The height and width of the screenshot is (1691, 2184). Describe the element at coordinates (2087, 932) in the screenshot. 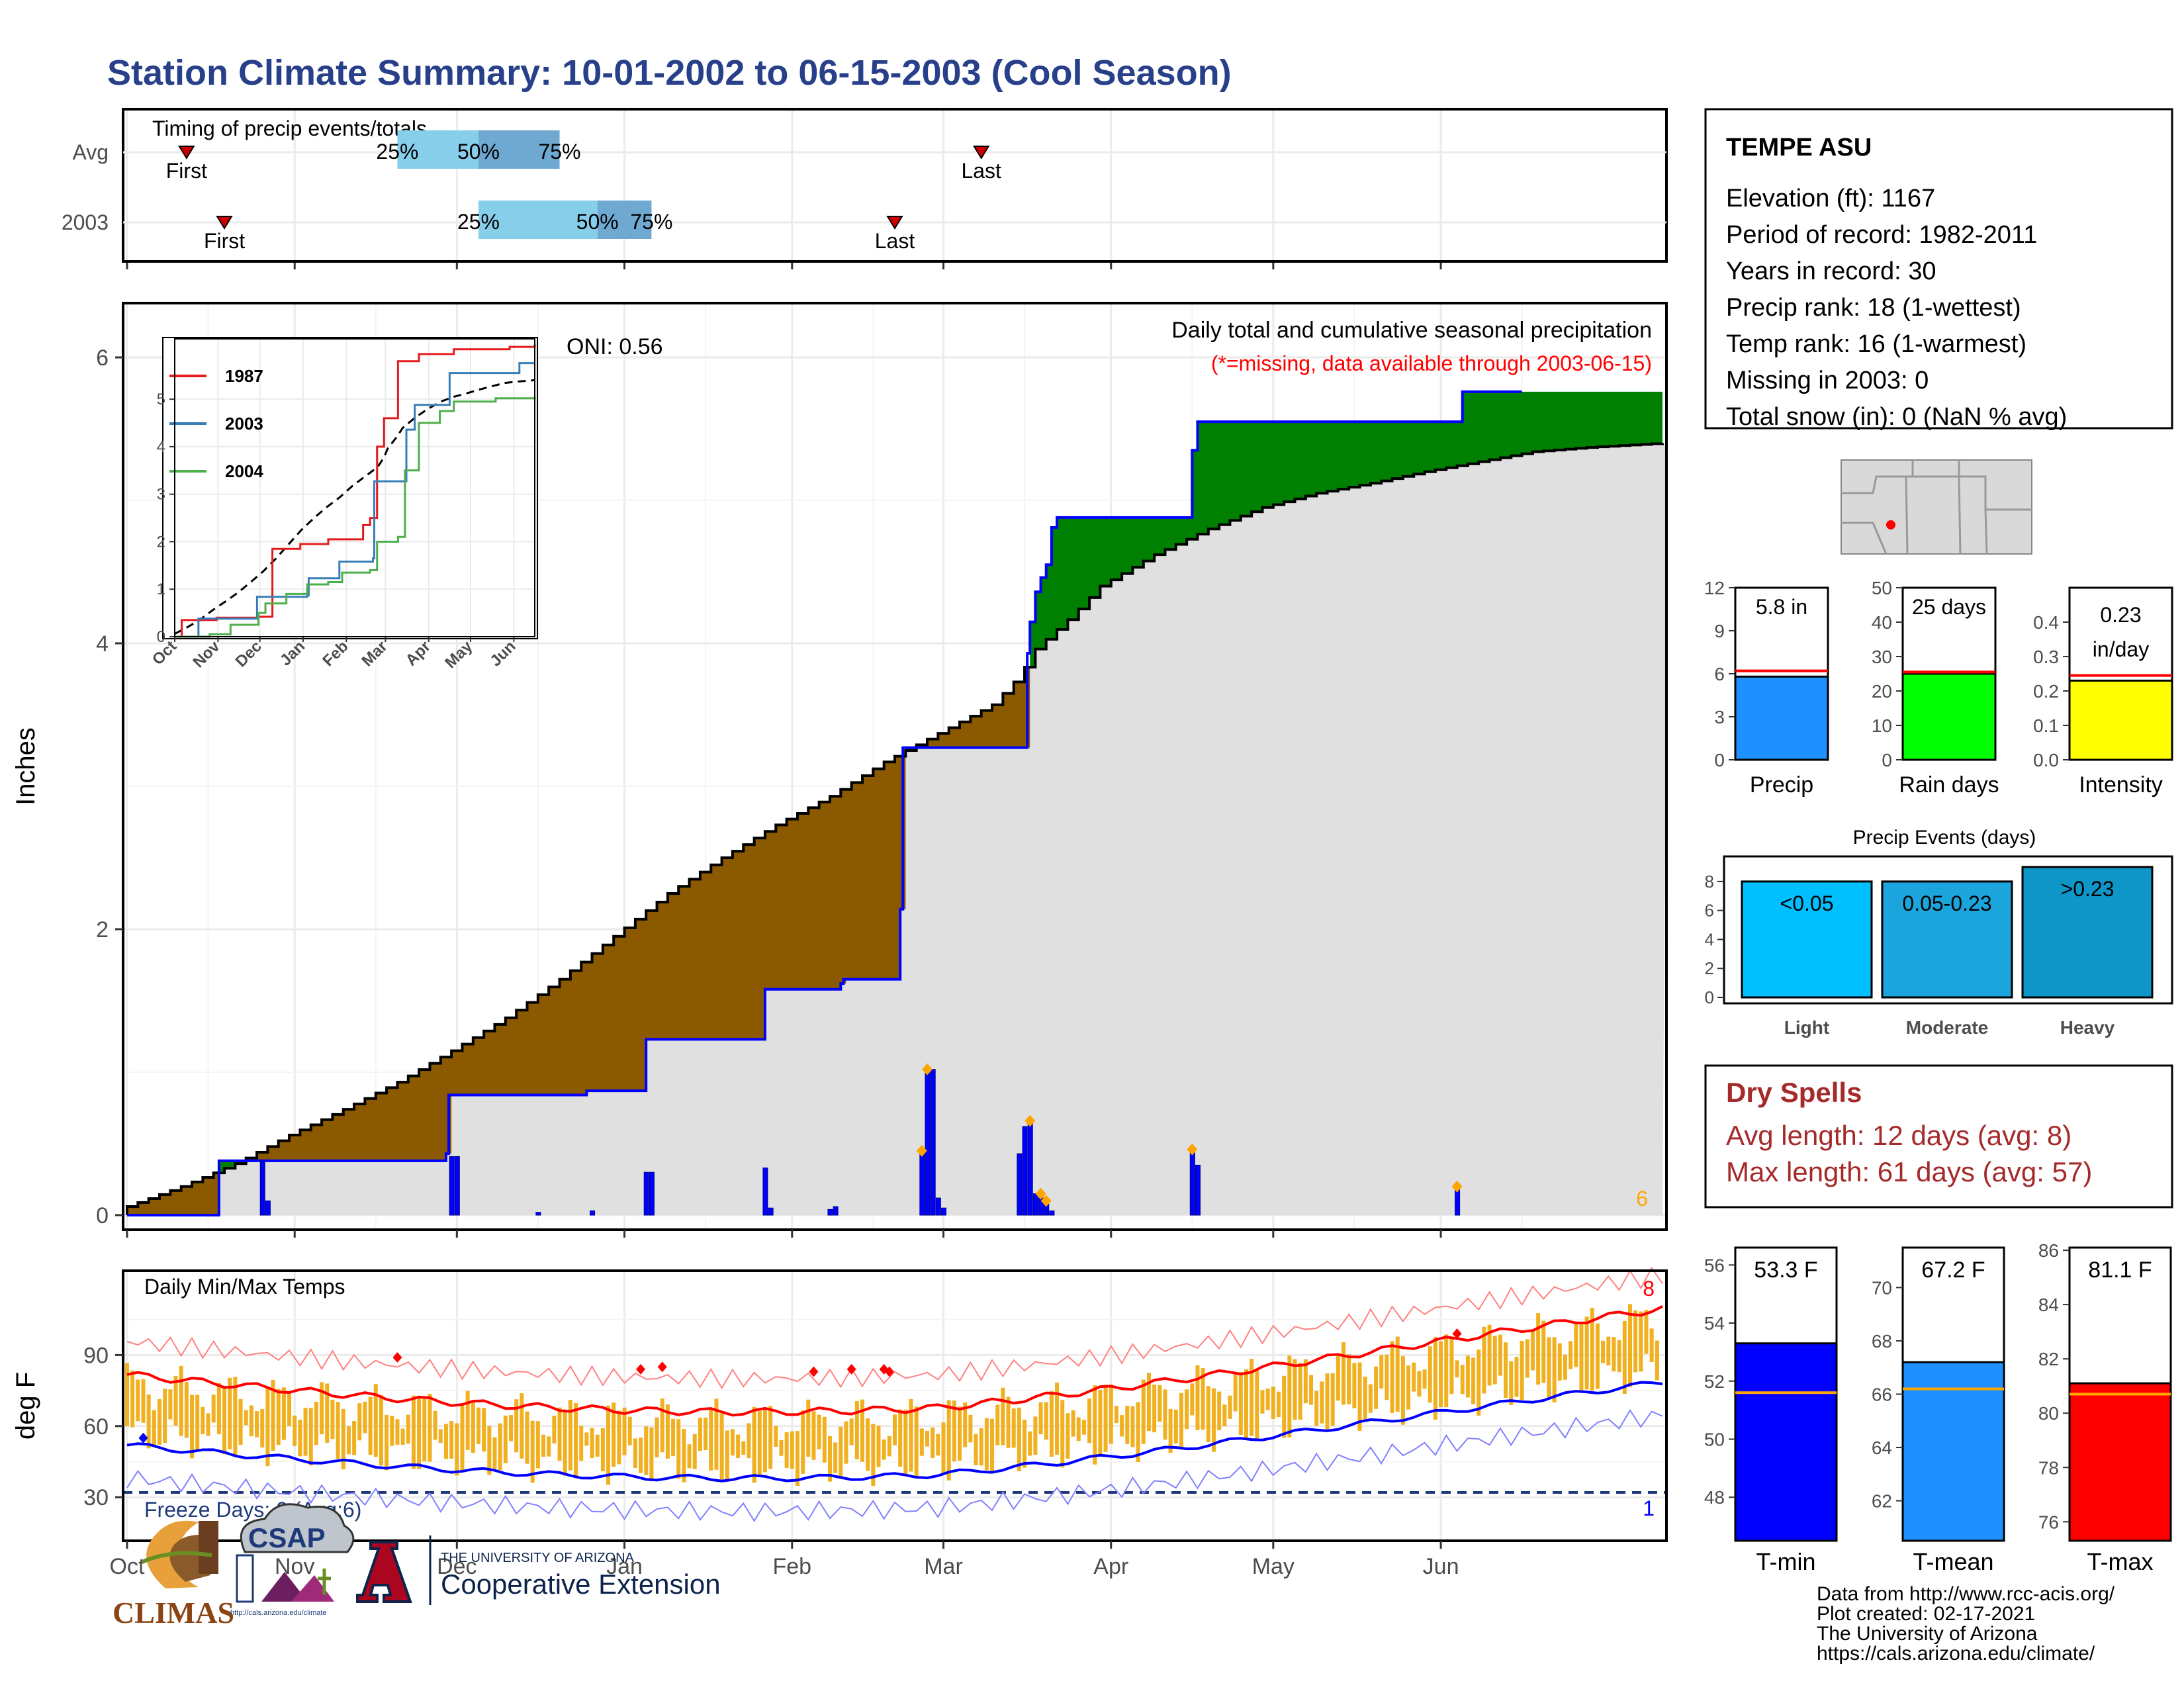

I see `event-bar` at that location.